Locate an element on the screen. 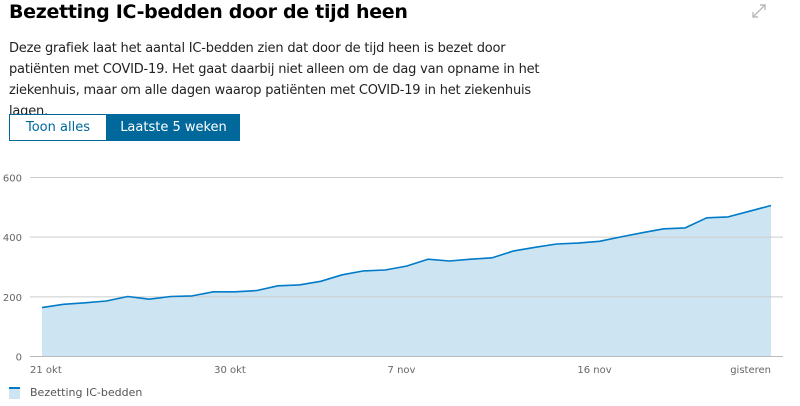 This screenshot has width=800, height=406. y-tick-label: 600 is located at coordinates (12, 179).